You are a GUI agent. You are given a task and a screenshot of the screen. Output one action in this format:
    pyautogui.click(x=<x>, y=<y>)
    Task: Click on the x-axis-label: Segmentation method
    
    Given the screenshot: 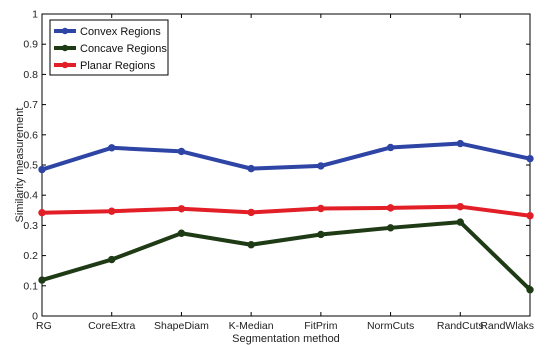 What is the action you would take?
    pyautogui.click(x=286, y=339)
    